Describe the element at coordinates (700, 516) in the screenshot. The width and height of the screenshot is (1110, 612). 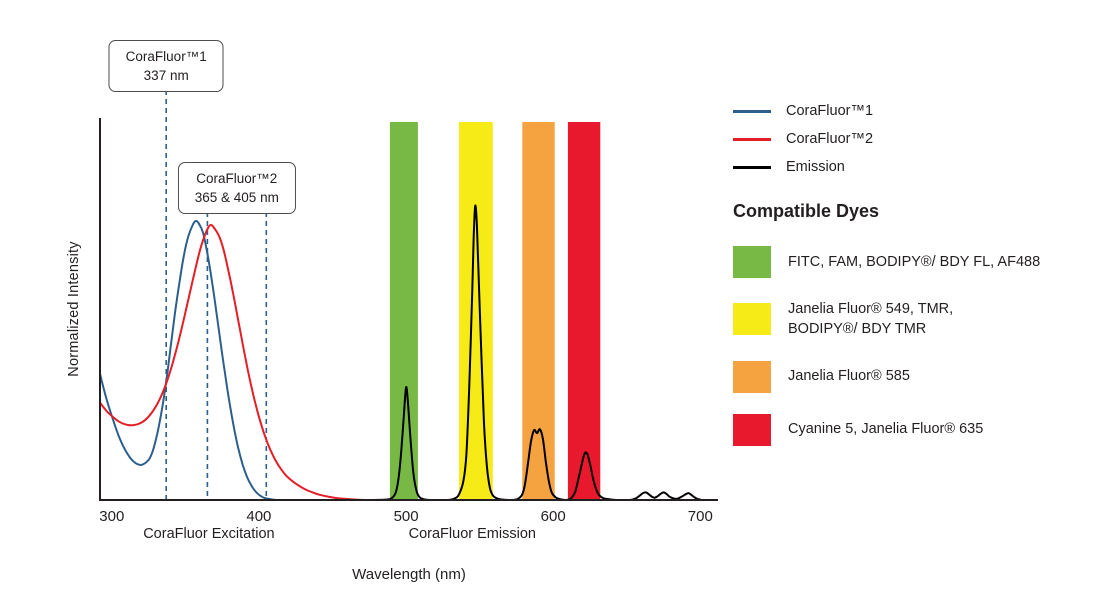
I see `x-tick-label-700: 700` at that location.